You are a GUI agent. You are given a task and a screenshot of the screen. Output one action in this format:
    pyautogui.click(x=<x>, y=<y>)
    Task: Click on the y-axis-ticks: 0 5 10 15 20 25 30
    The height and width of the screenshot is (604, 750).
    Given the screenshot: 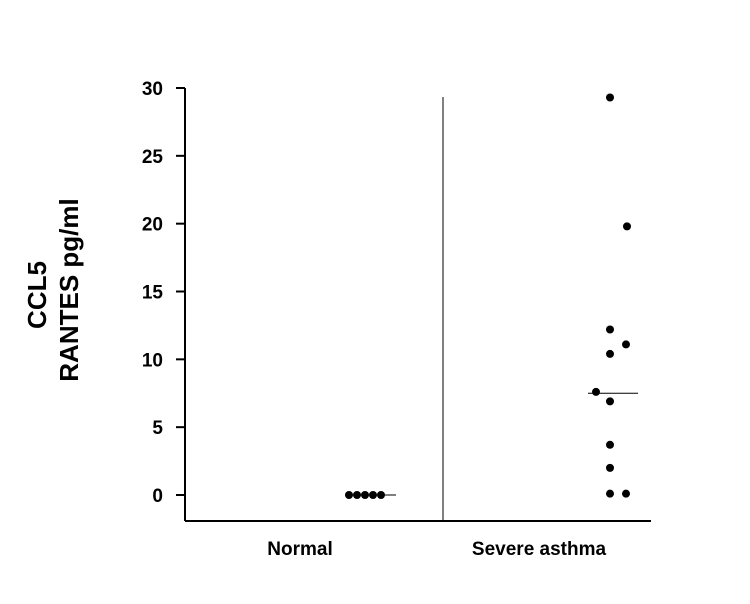 What is the action you would take?
    pyautogui.click(x=163, y=293)
    